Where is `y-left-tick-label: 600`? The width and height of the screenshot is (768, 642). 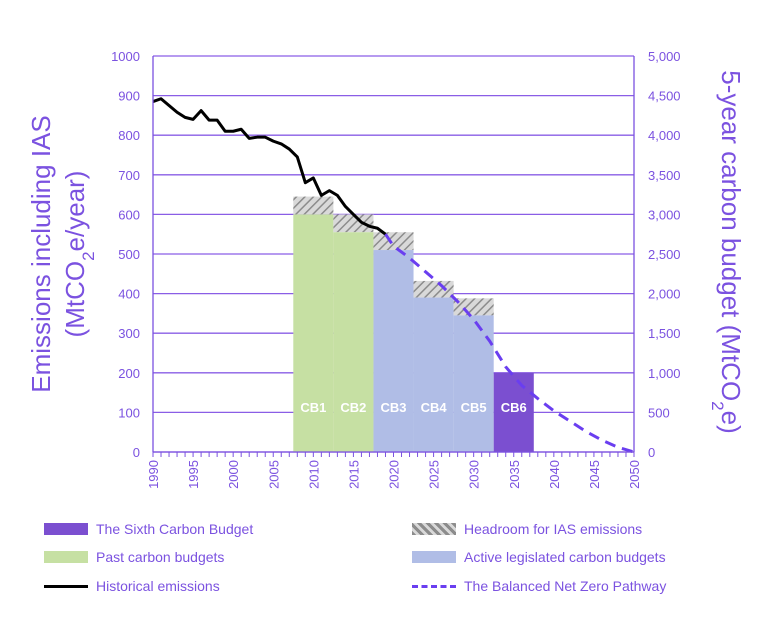 y-left-tick-label: 600 is located at coordinates (129, 214).